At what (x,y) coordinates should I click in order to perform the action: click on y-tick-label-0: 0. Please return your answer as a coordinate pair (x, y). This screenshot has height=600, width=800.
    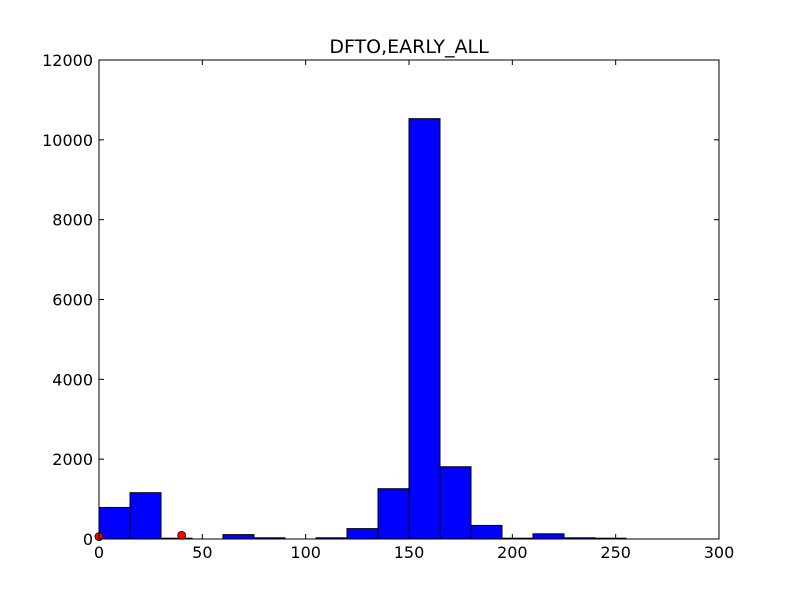
    Looking at the image, I should click on (88, 539).